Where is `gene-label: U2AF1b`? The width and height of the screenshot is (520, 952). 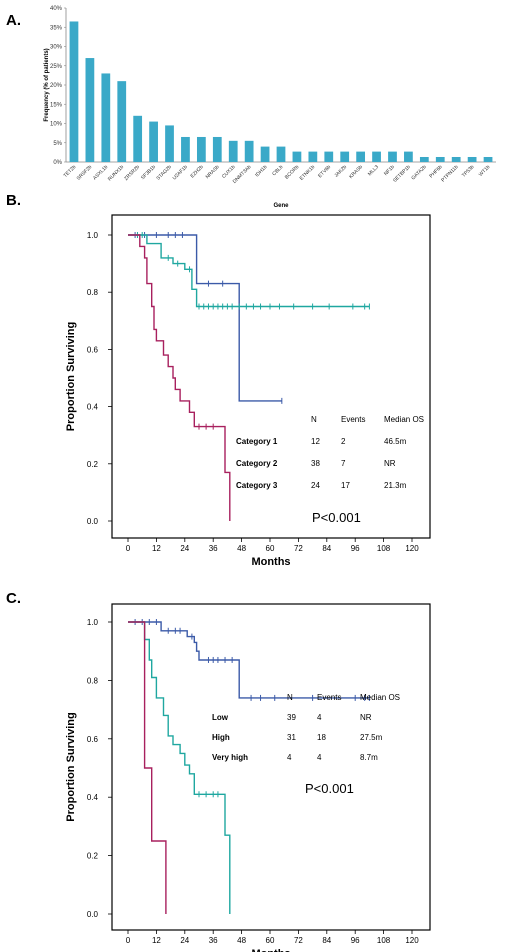
gene-label: U2AF1b is located at coordinates (180, 172).